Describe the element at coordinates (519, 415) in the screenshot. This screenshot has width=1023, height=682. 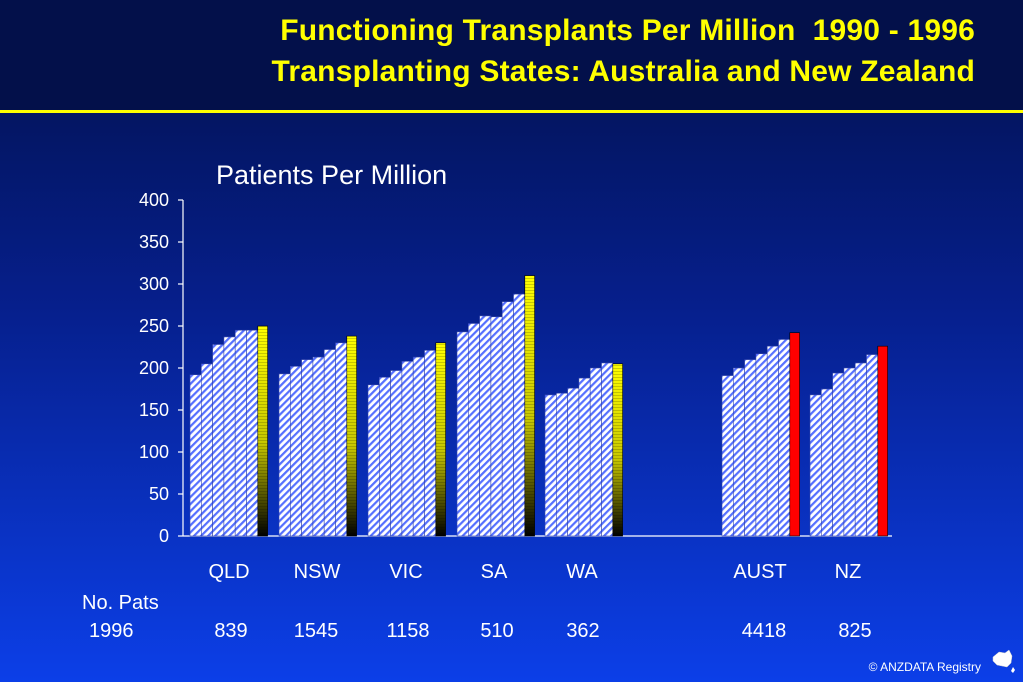
I see `bar-sa-1995` at that location.